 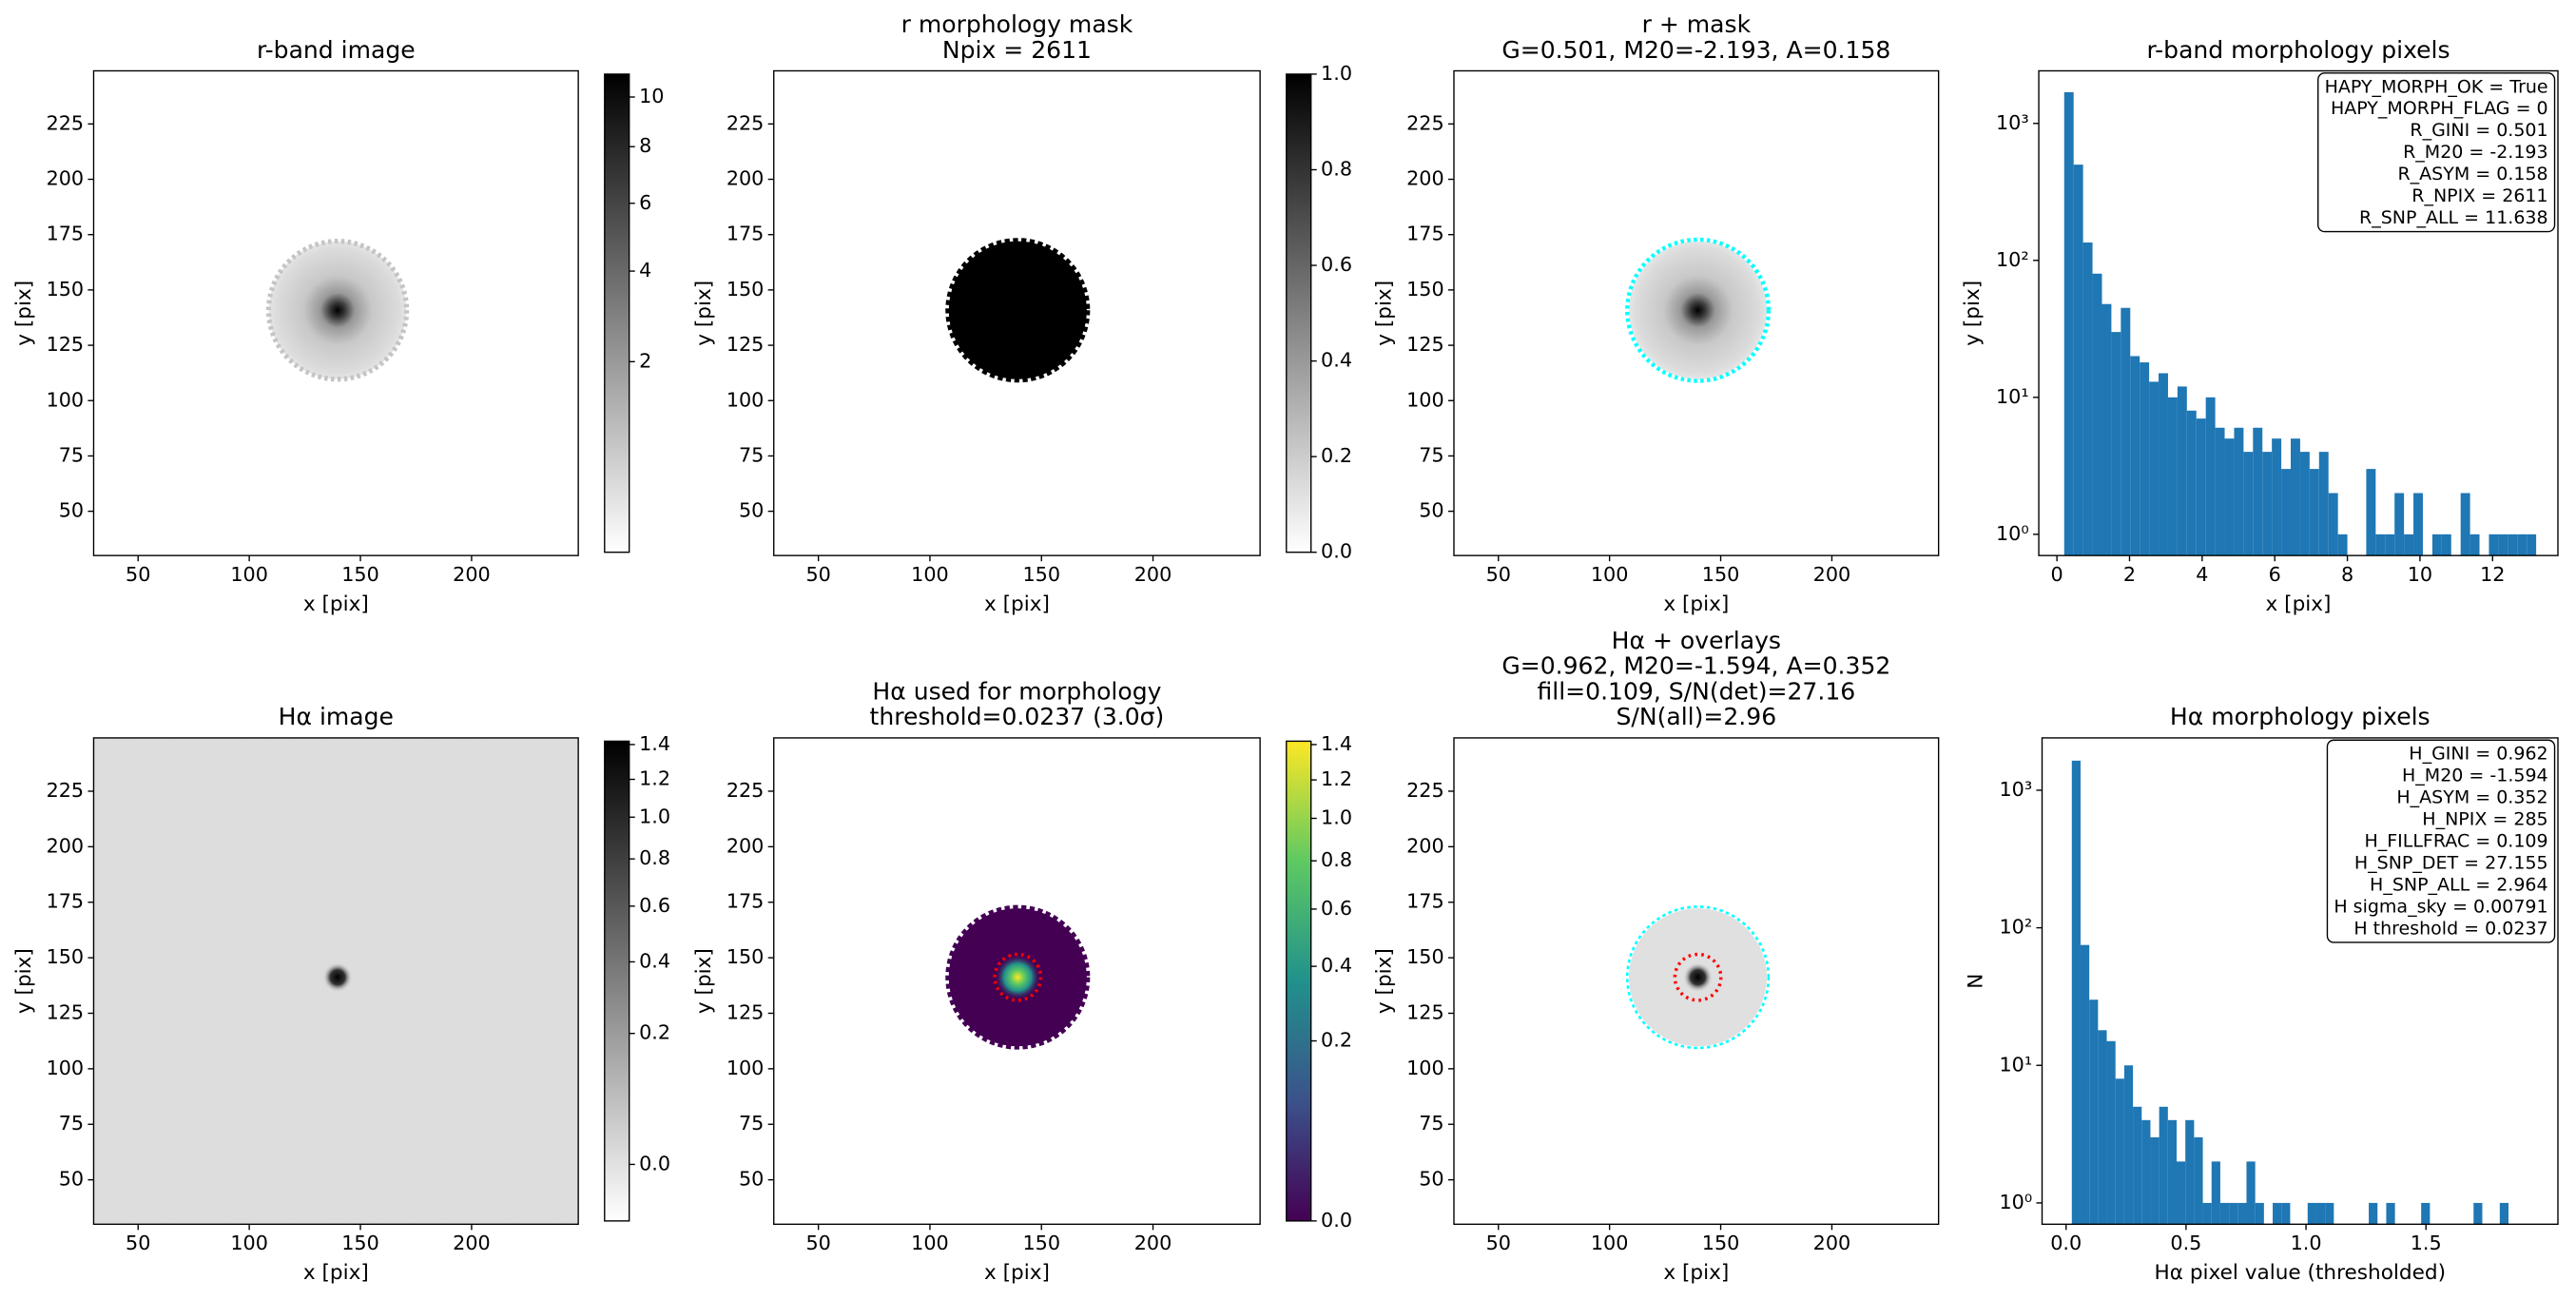 I want to click on annotation-line: H_ASYM = 0.352, so click(x=2471, y=797).